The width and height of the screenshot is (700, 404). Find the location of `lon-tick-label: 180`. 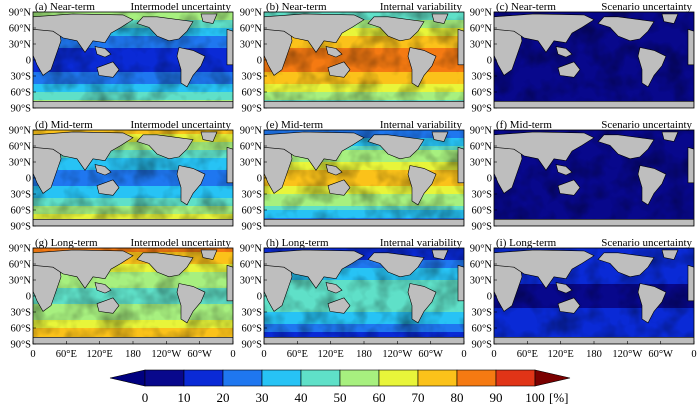

lon-tick-label: 180 is located at coordinates (594, 354).